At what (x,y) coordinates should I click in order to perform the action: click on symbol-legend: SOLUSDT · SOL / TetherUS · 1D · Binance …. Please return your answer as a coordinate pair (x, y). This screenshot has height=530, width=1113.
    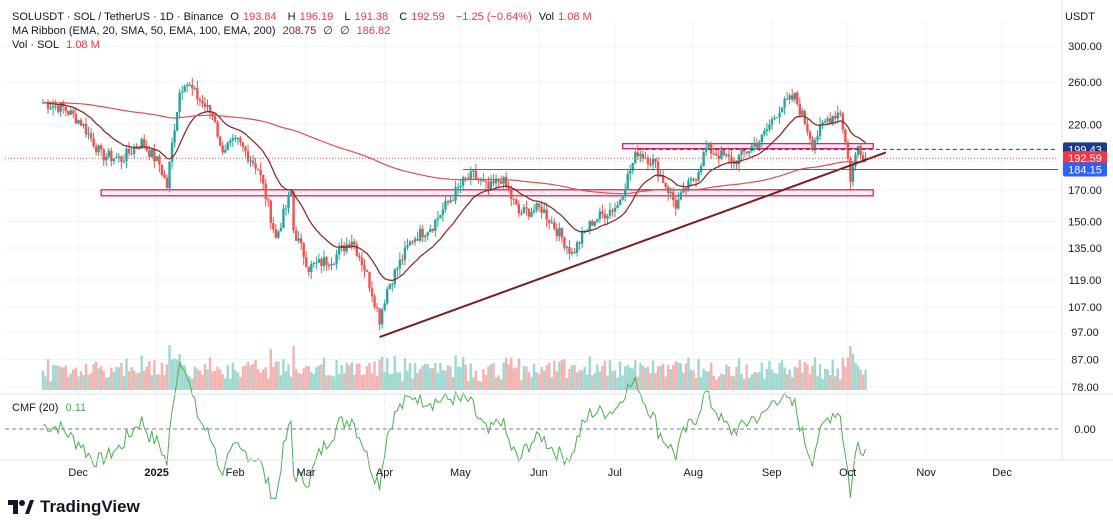
    Looking at the image, I should click on (306, 17).